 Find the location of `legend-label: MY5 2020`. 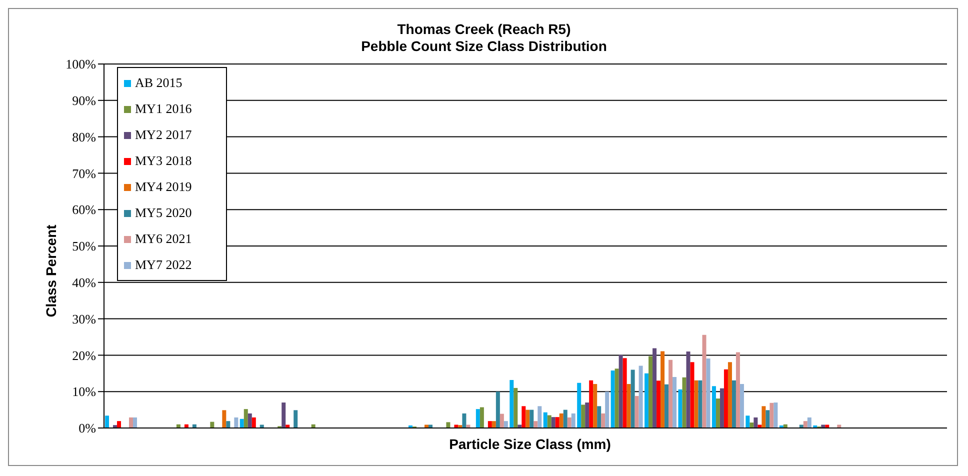

legend-label: MY5 2020 is located at coordinates (163, 213).